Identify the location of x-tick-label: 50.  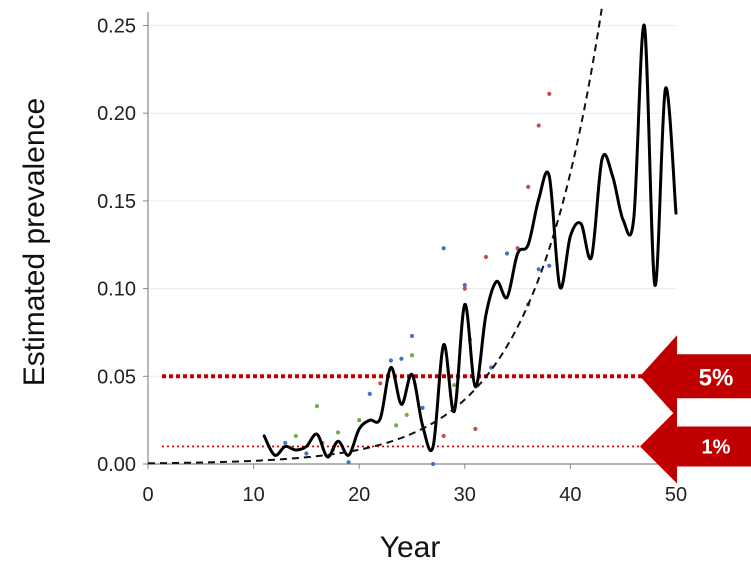
(676, 495).